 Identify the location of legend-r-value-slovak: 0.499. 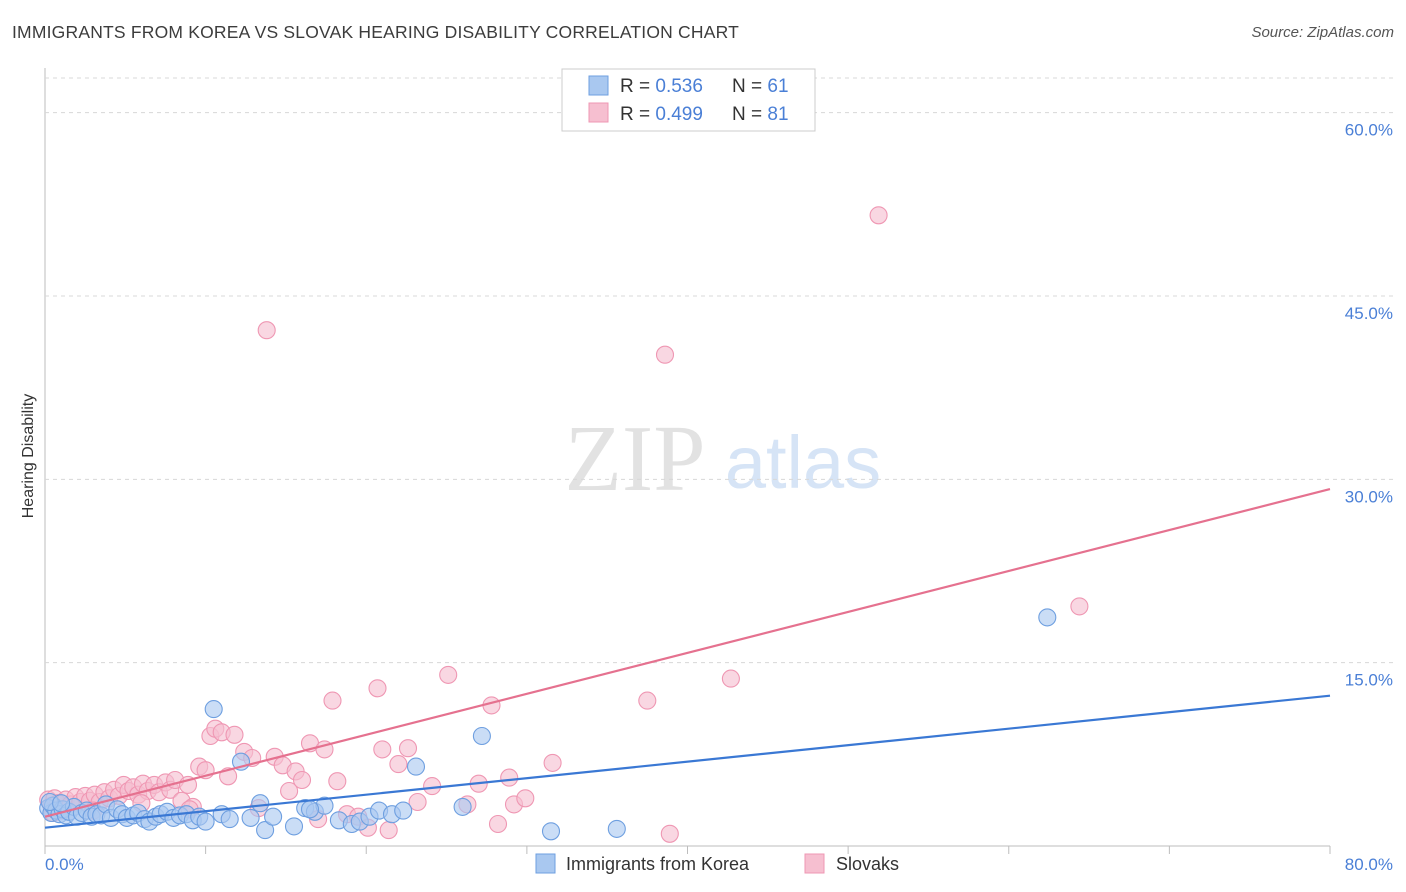
(679, 114).